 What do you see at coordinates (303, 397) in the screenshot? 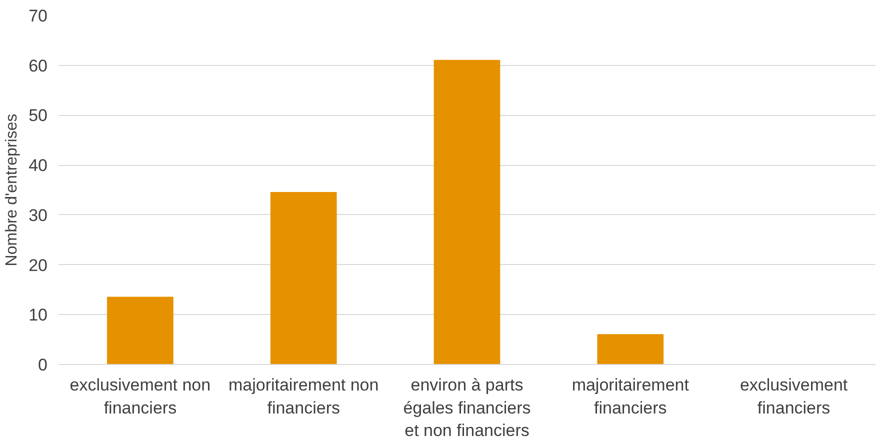
I see `x-tick-label: majoritairement non financiers` at bounding box center [303, 397].